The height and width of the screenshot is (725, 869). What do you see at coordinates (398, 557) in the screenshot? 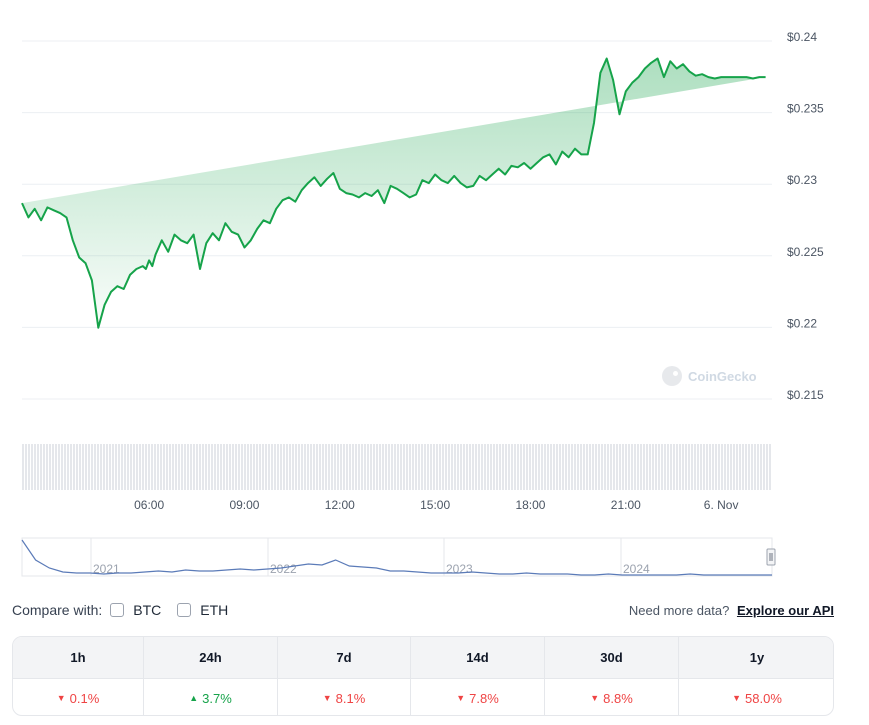
I see `range-navigator: 2021 2022 2023 2024` at bounding box center [398, 557].